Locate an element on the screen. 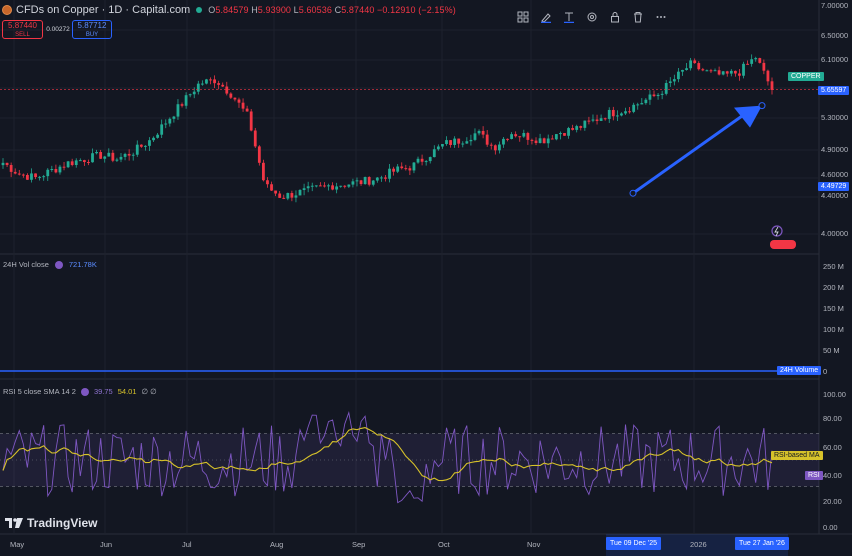 This screenshot has width=852, height=556. settings-icon is located at coordinates (591, 17).